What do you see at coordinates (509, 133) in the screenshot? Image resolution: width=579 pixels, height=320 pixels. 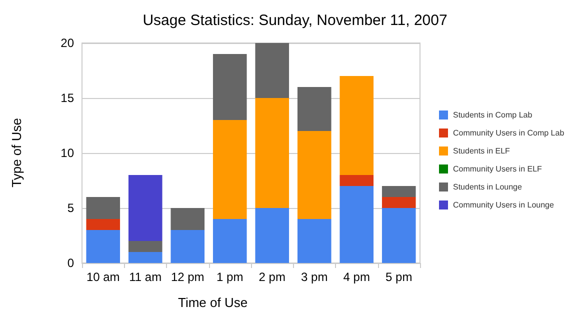 I see `legend-label: Community Users in Comp Lab` at bounding box center [509, 133].